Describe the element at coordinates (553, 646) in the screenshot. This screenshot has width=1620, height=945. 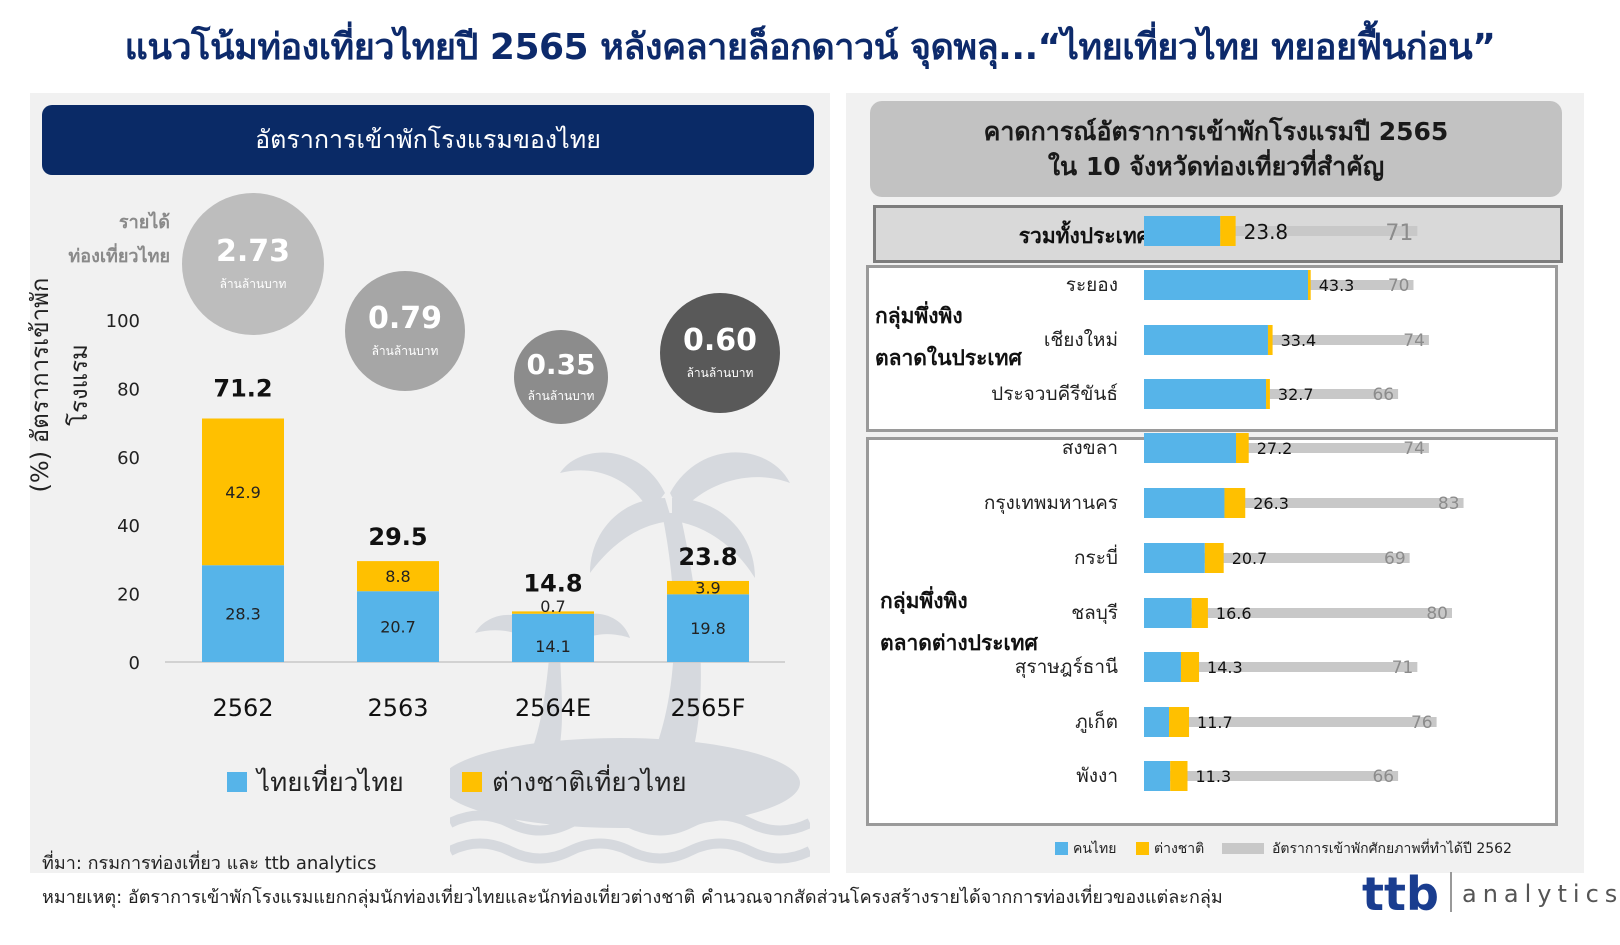
I see `bar-value-thai: 14.1` at that location.